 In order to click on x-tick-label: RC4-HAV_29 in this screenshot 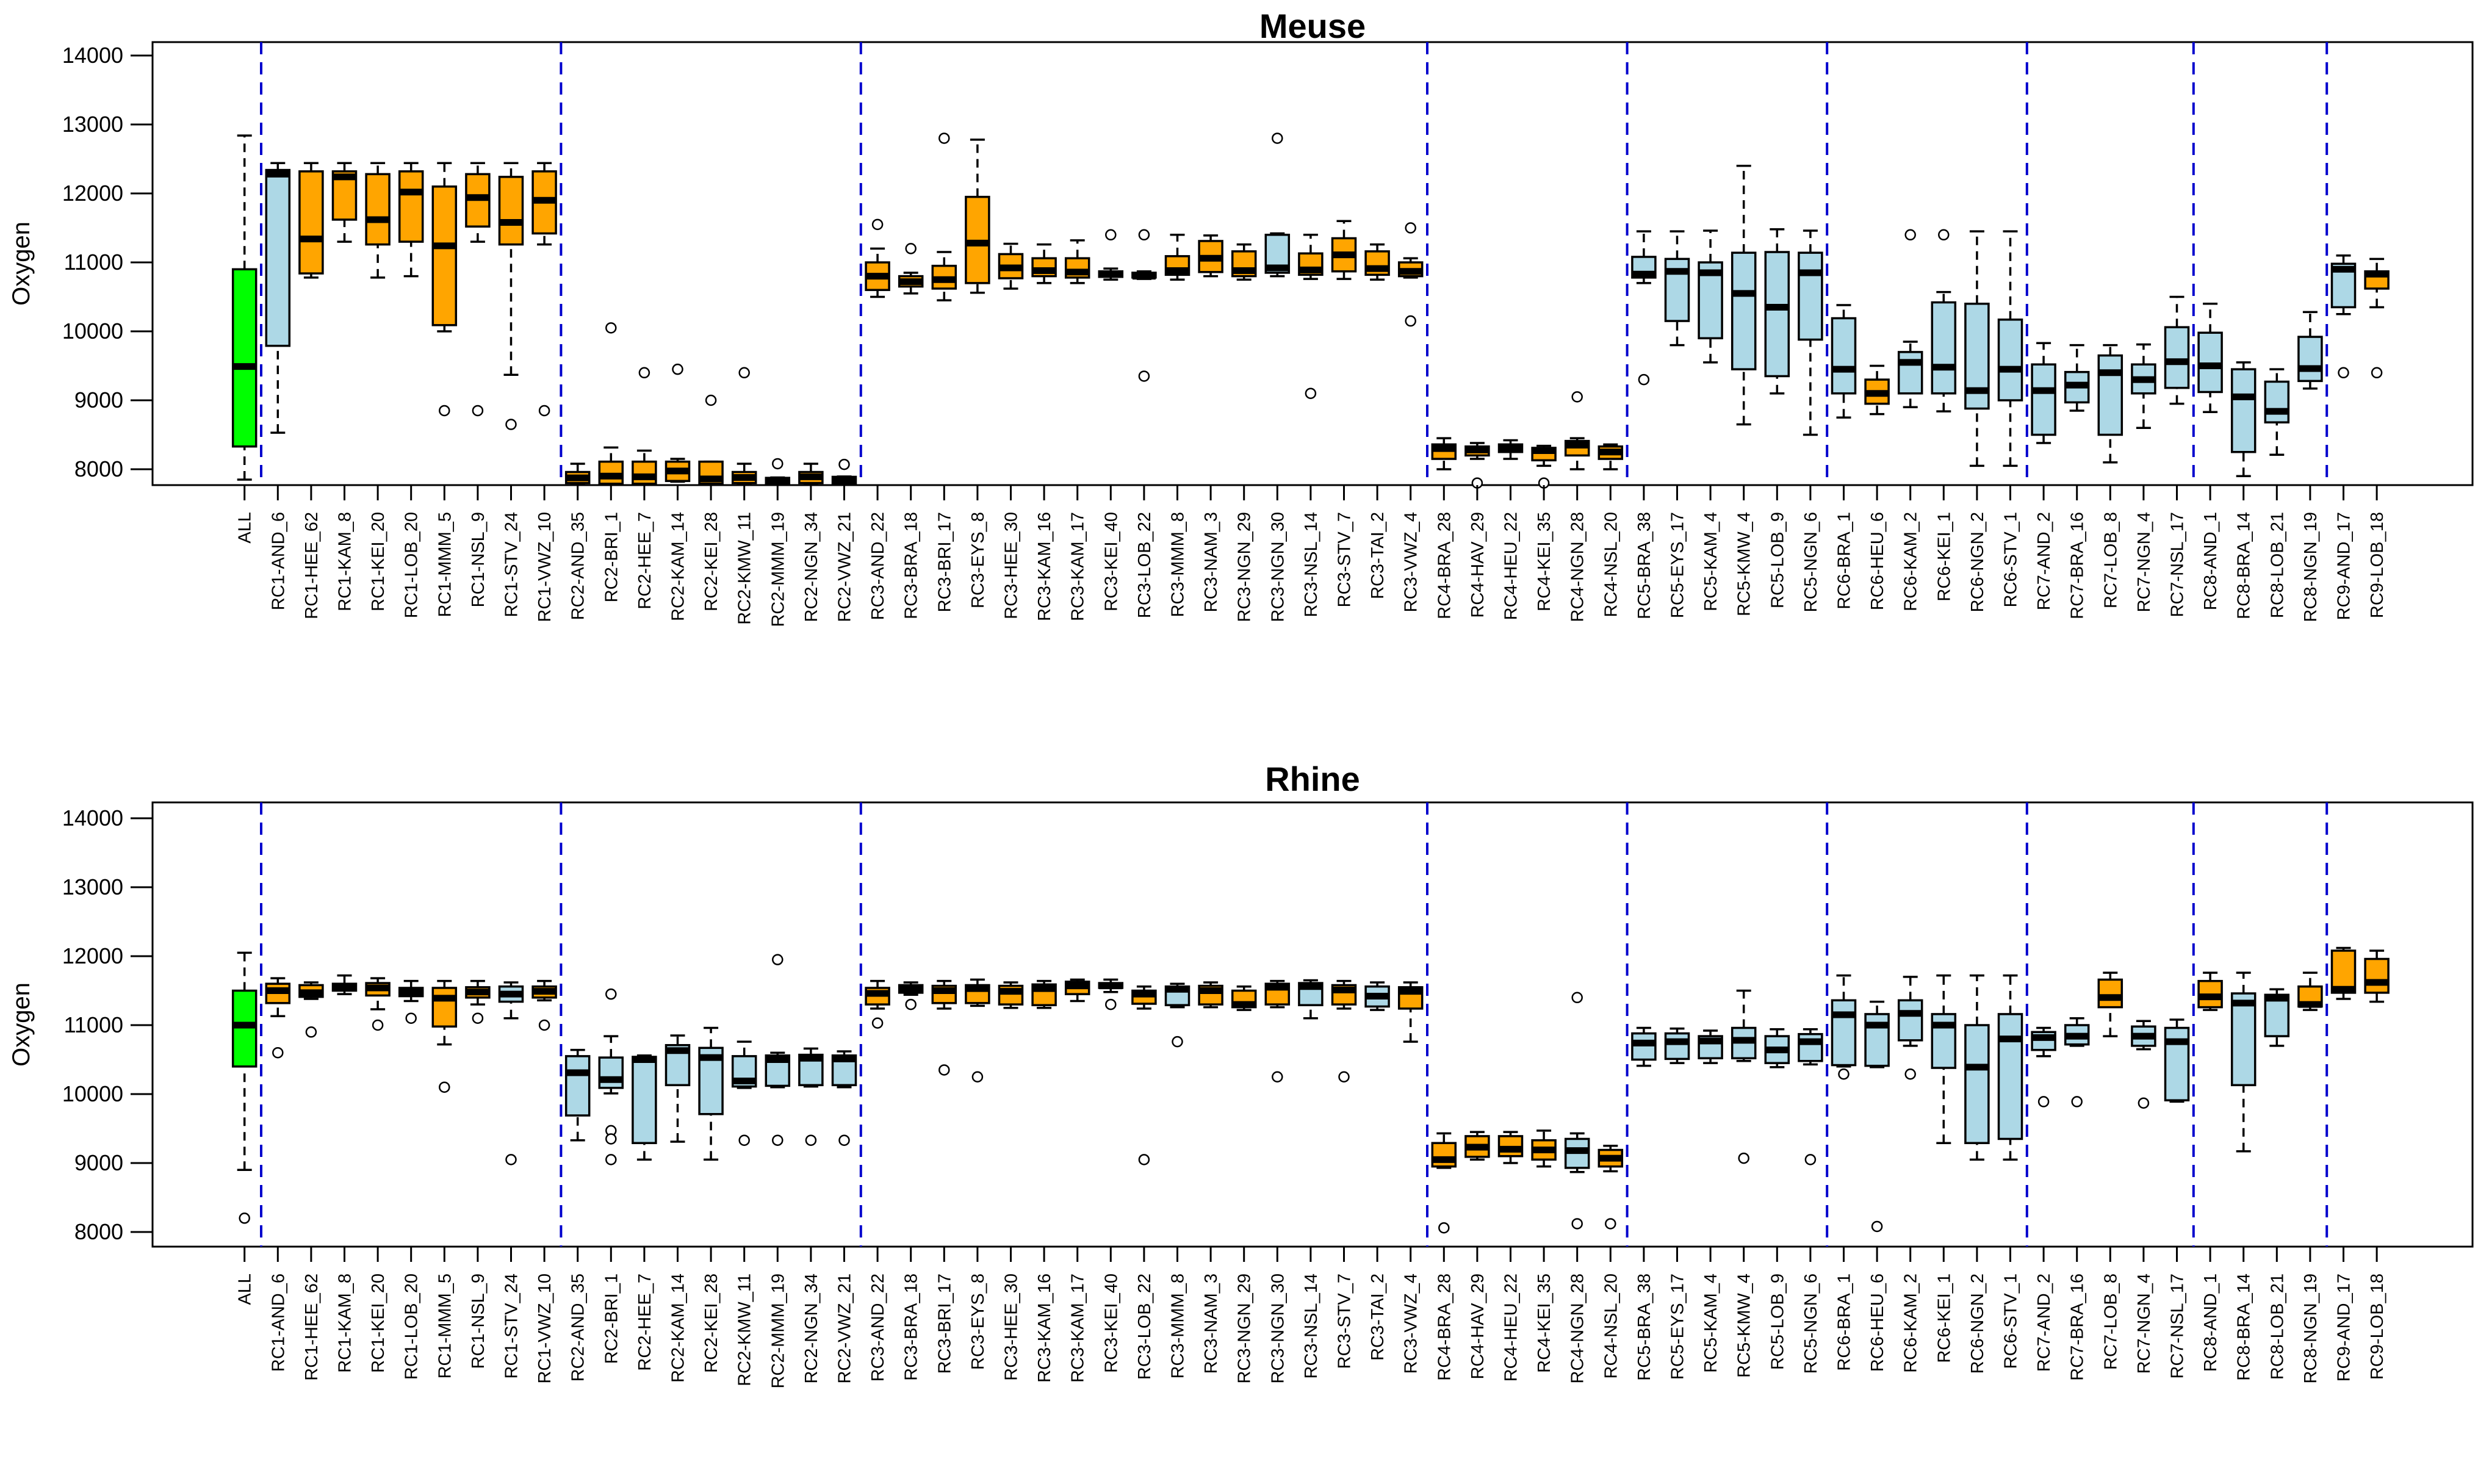, I will do `click(1478, 565)`.